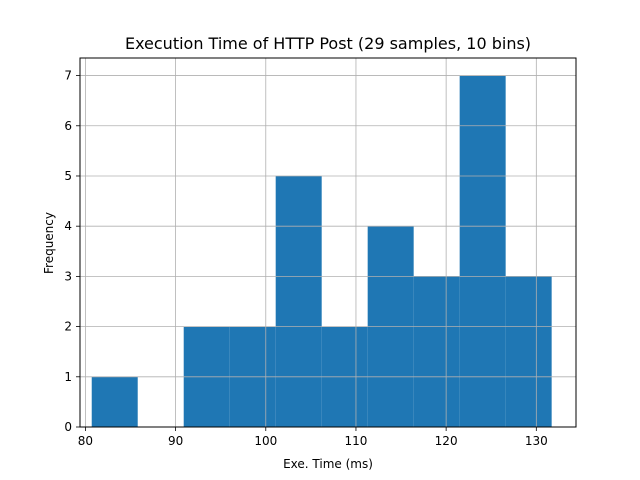 The image size is (640, 480). What do you see at coordinates (68, 76) in the screenshot?
I see `y-tick-label: 7` at bounding box center [68, 76].